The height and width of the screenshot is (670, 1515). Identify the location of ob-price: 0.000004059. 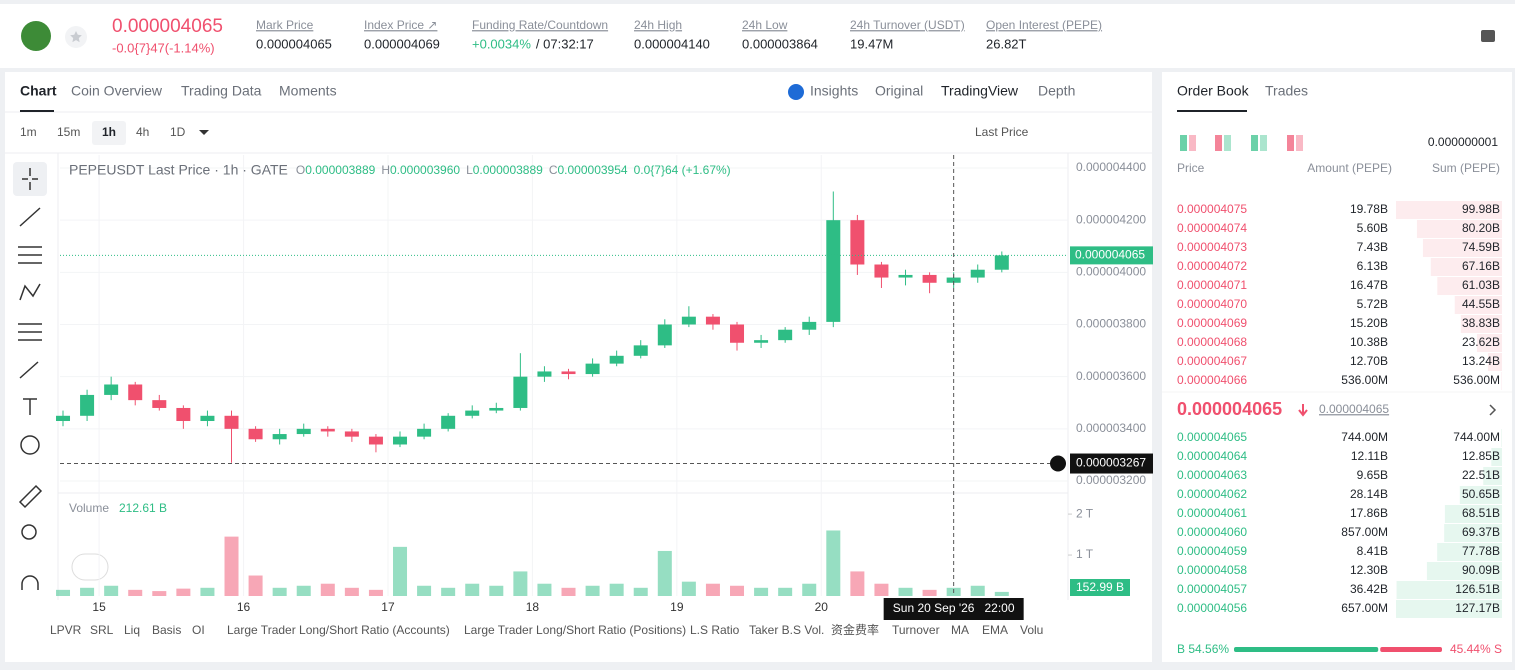
(1212, 551).